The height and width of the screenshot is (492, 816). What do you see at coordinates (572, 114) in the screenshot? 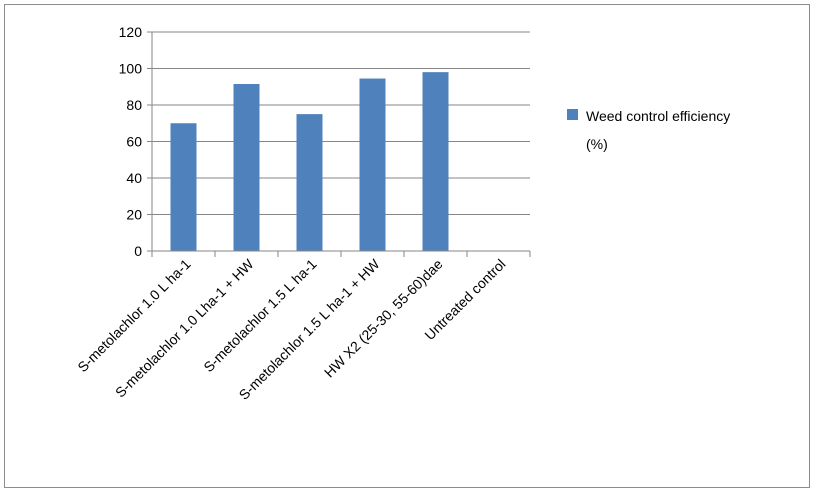
I see `legend-swatch` at bounding box center [572, 114].